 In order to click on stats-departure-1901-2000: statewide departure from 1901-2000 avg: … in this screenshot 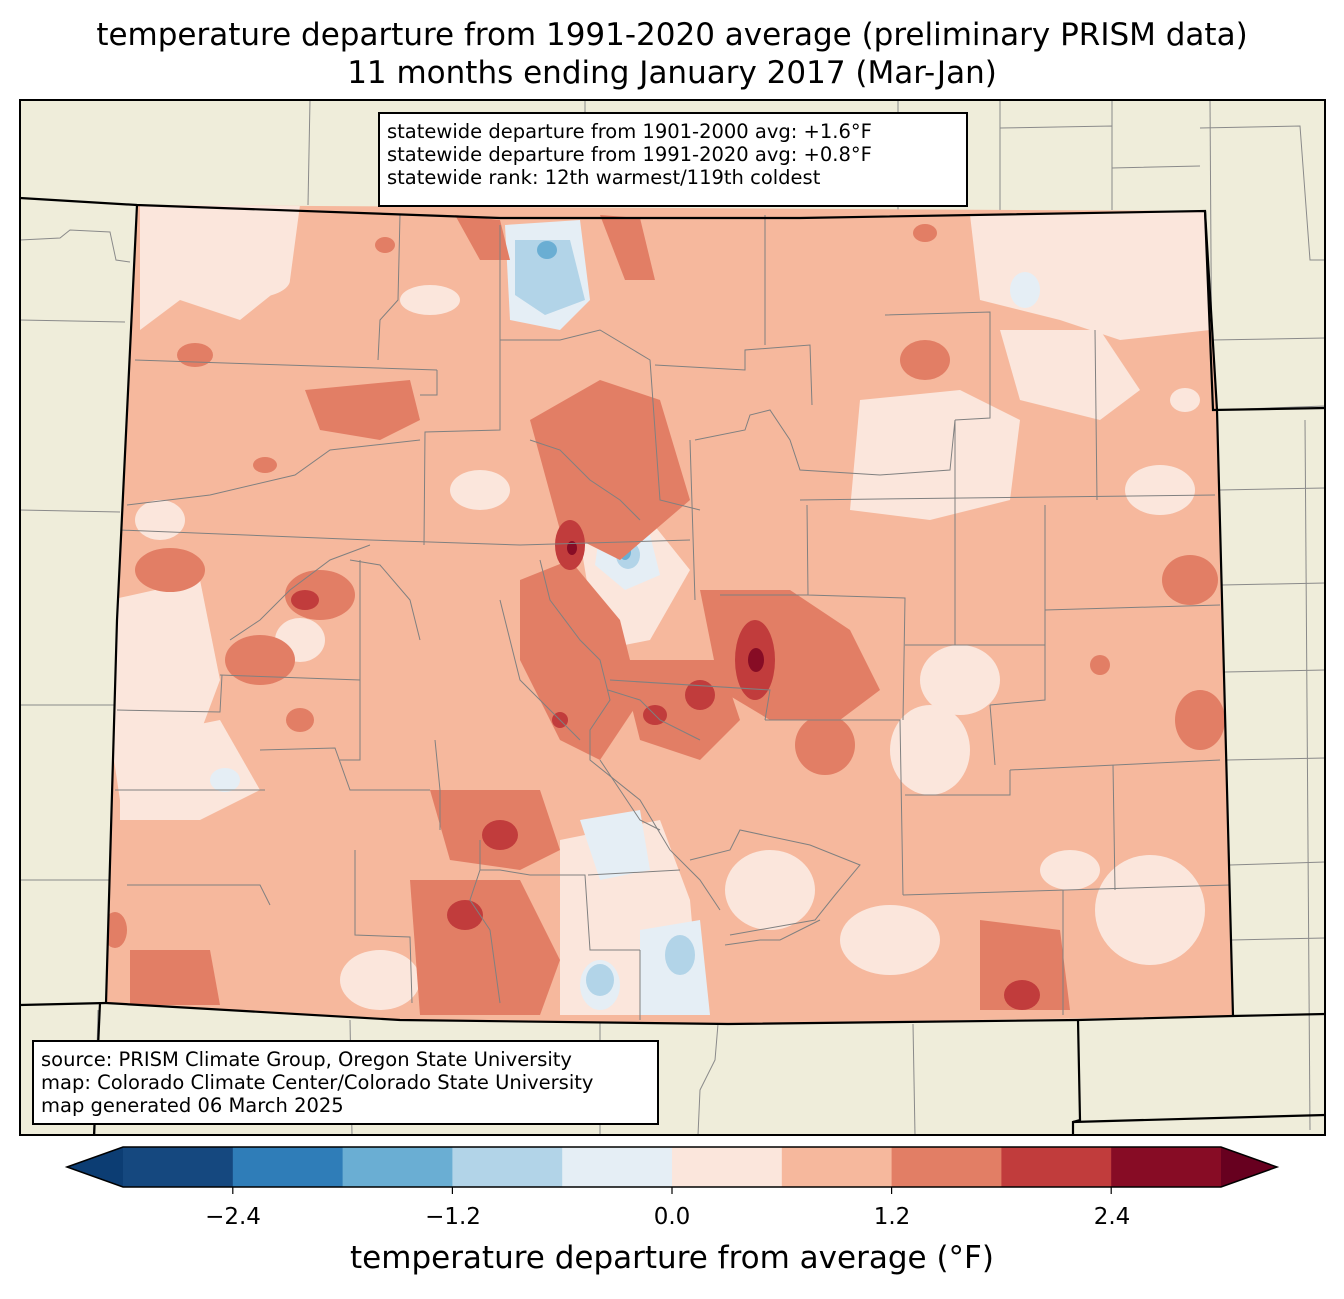, I will do `click(629, 131)`.